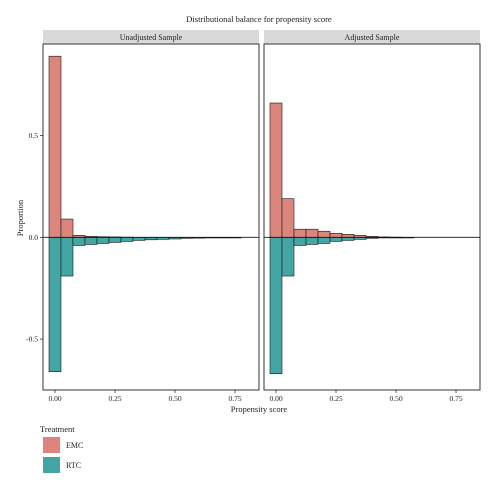 The height and width of the screenshot is (488, 500). I want to click on y-tick-label: -0.5, so click(32, 339).